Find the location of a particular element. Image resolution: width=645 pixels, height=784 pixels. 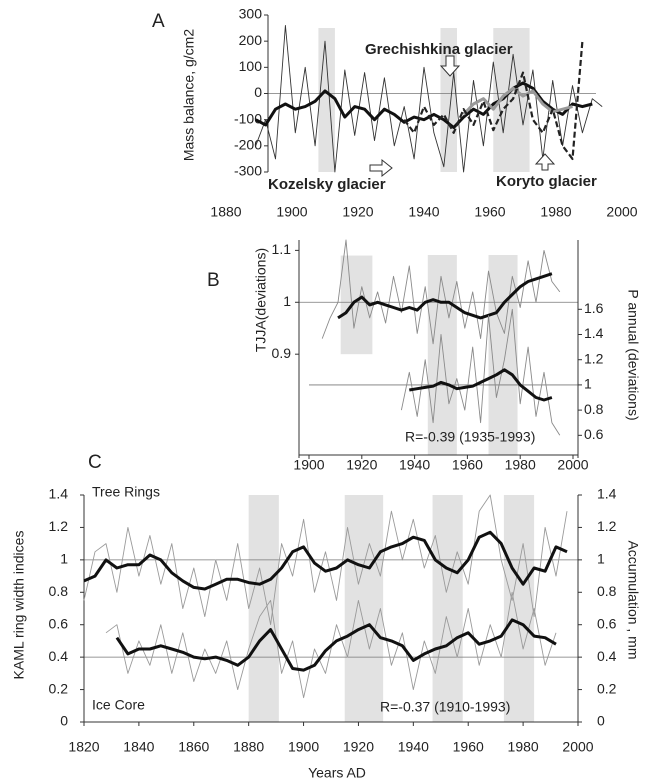

y-tick-label: 1.4 is located at coordinates (59, 494).